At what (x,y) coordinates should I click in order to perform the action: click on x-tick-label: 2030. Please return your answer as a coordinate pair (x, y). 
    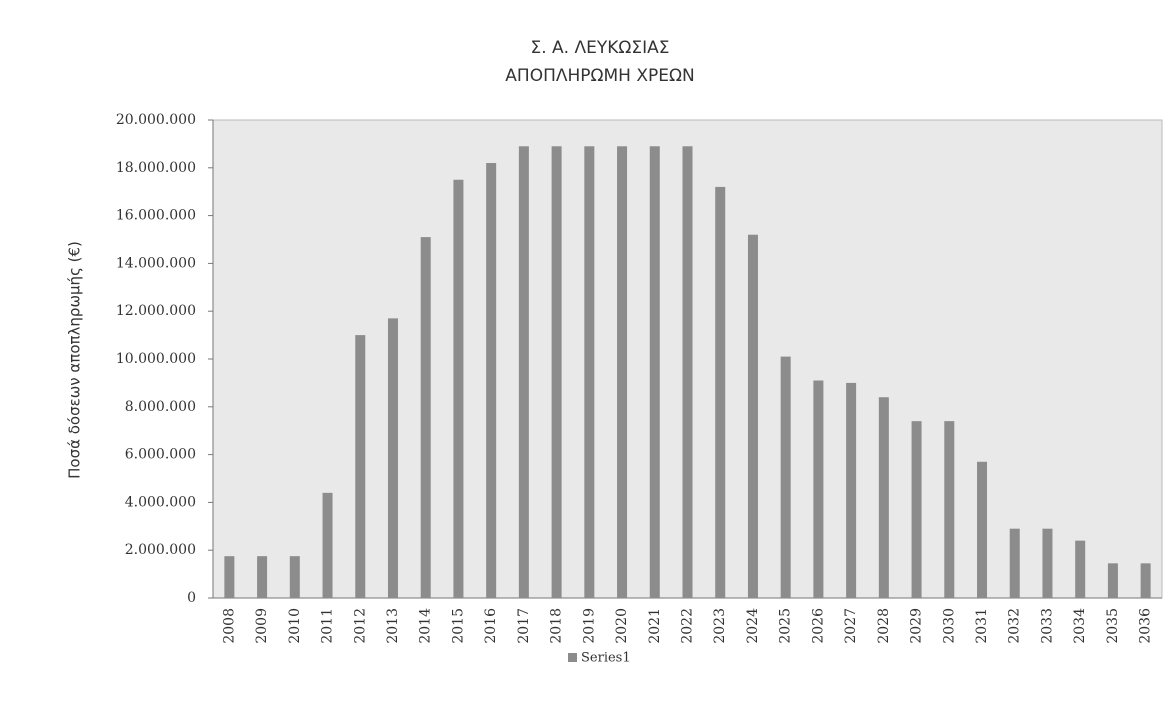
    Looking at the image, I should click on (949, 626).